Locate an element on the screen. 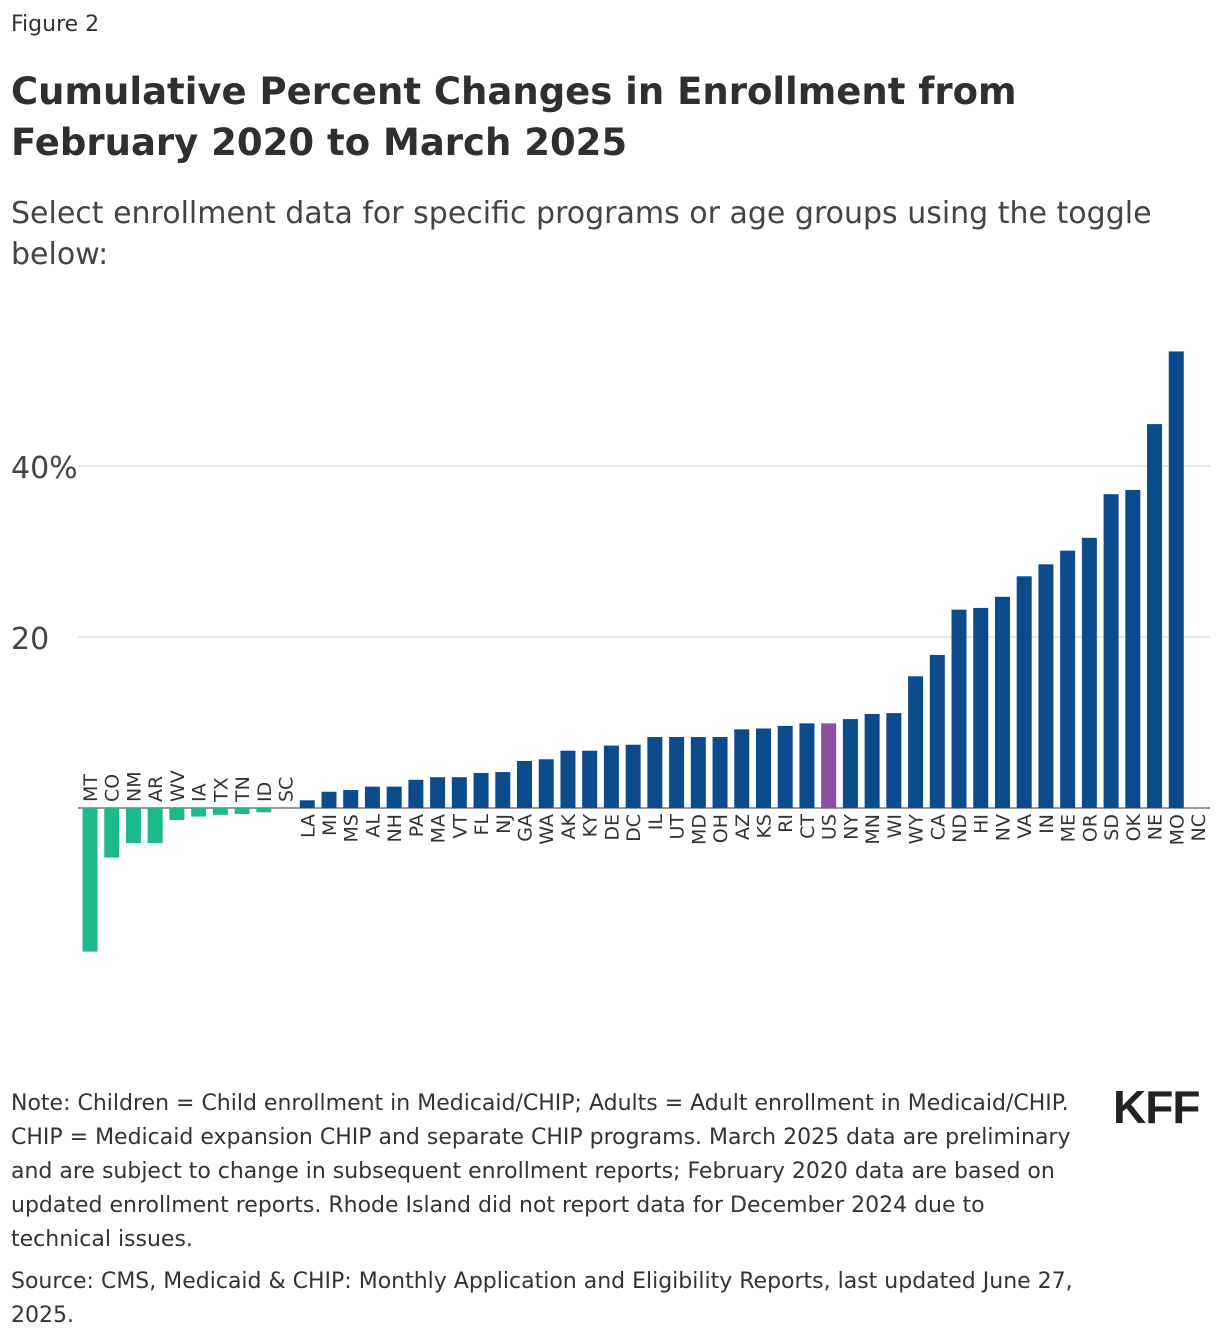  category-label-in: IN is located at coordinates (1047, 824).